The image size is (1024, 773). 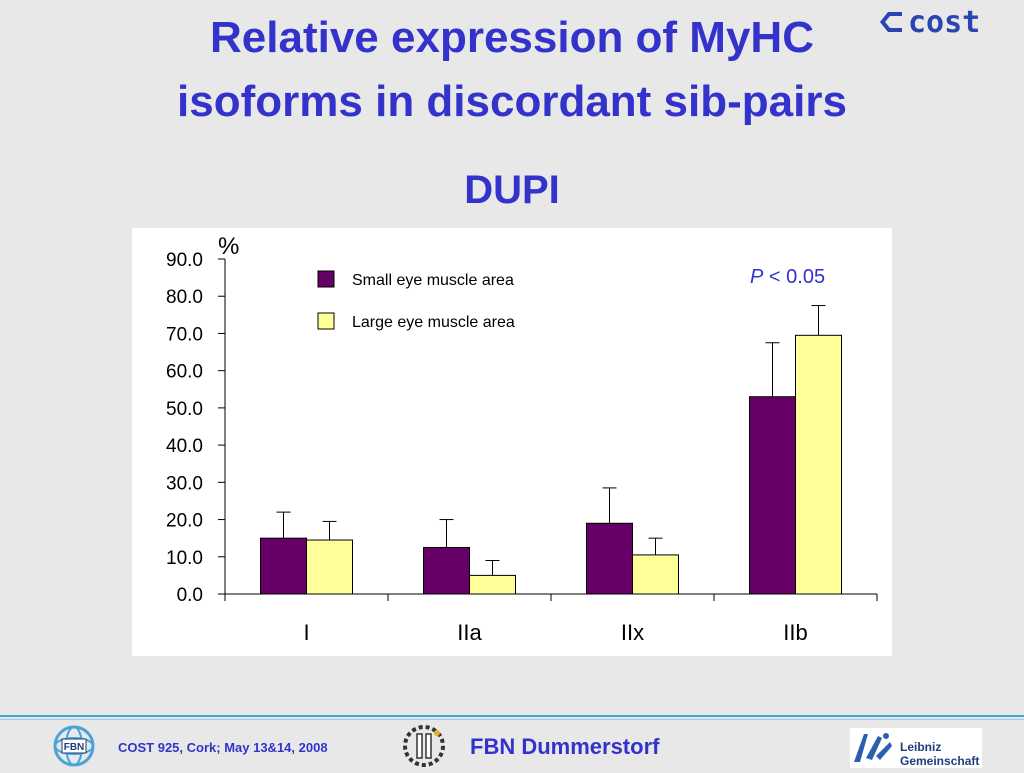 I want to click on fbn-logo: FBN, so click(x=74, y=746).